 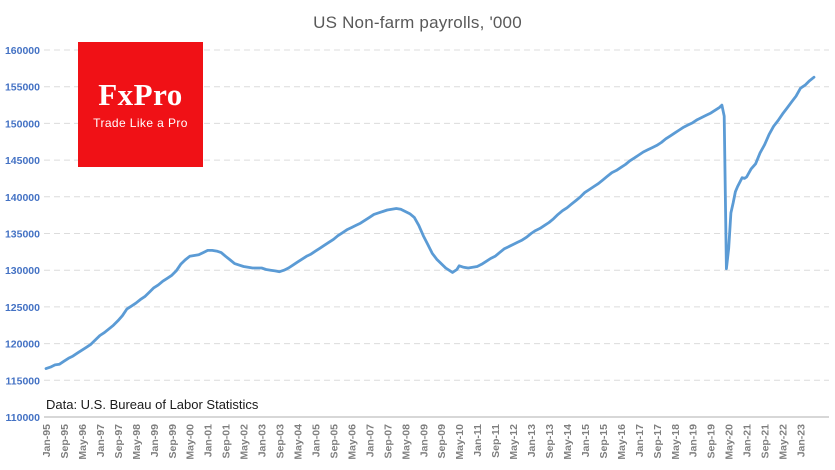 What do you see at coordinates (65, 441) in the screenshot?
I see `x-tick-label: Sep-95` at bounding box center [65, 441].